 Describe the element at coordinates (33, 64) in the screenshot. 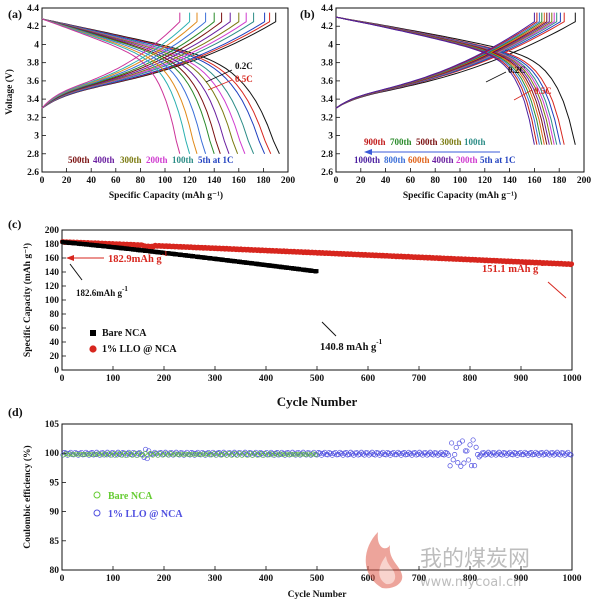

I see `panel-a-ytick-label: 3.8` at that location.